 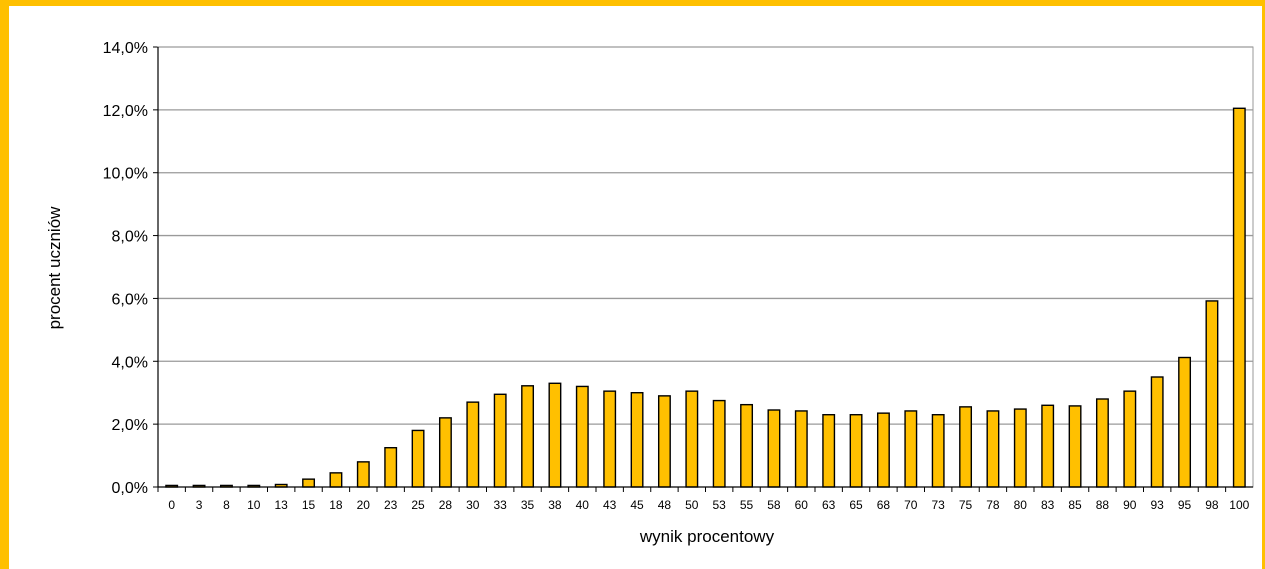 What do you see at coordinates (884, 505) in the screenshot?
I see `x-tick-label: 68` at bounding box center [884, 505].